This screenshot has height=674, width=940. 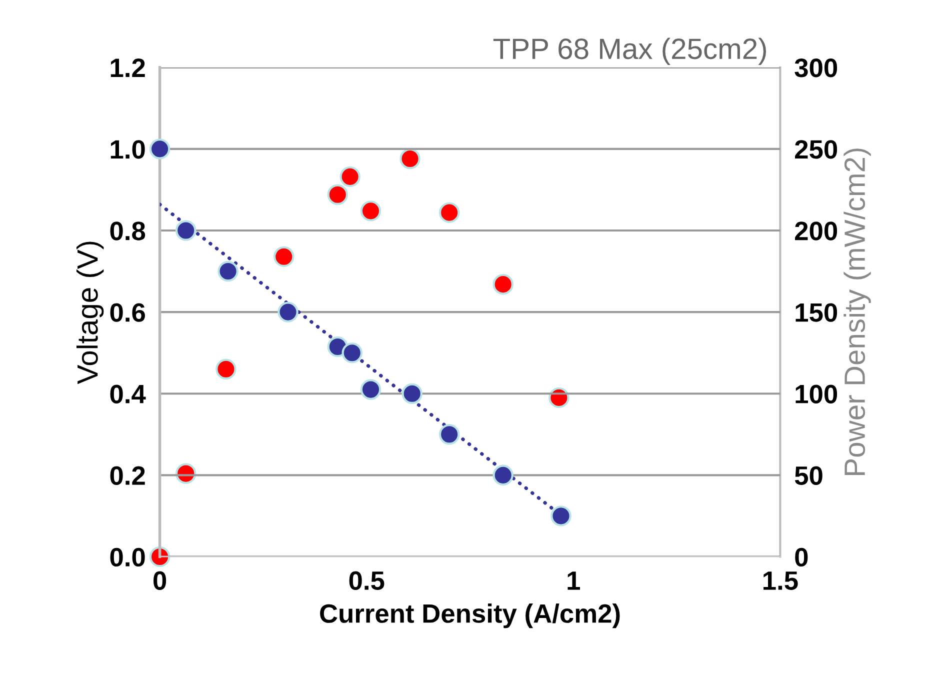 What do you see at coordinates (629, 51) in the screenshot?
I see `chart-title: TPP 68 Max (25cm2)` at bounding box center [629, 51].